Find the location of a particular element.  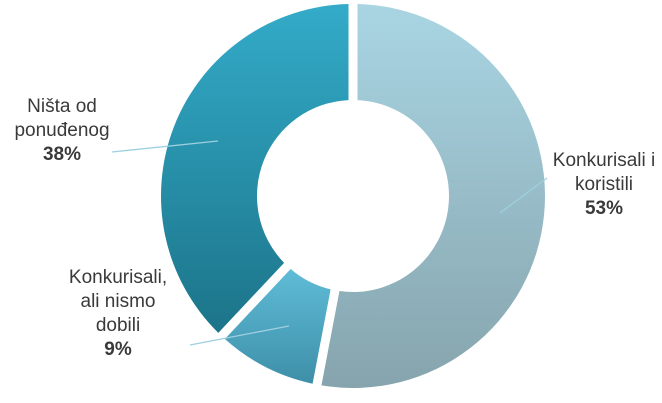

slice-label-2: Konkurisali, ali nismo dobili 9% is located at coordinates (118, 313).